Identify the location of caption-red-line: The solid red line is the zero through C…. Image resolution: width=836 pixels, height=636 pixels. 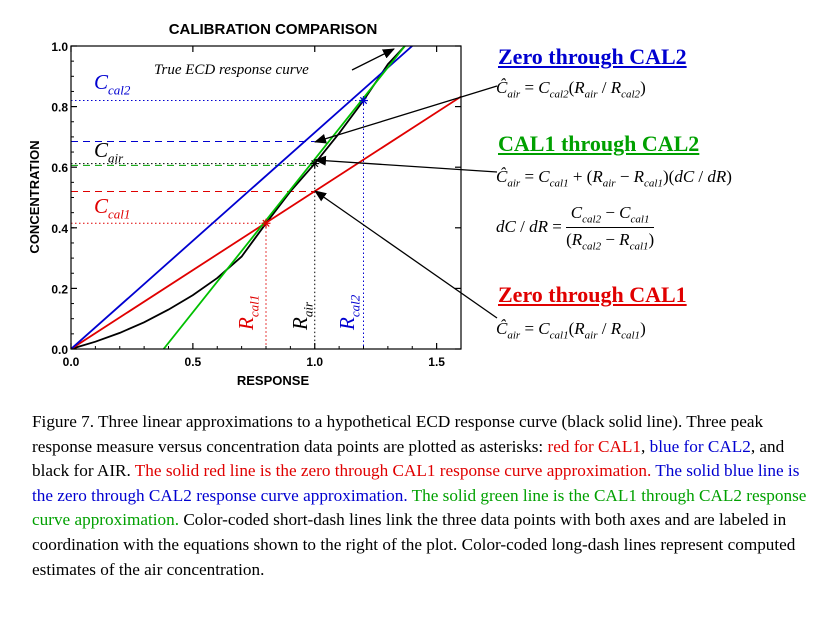
(393, 471).